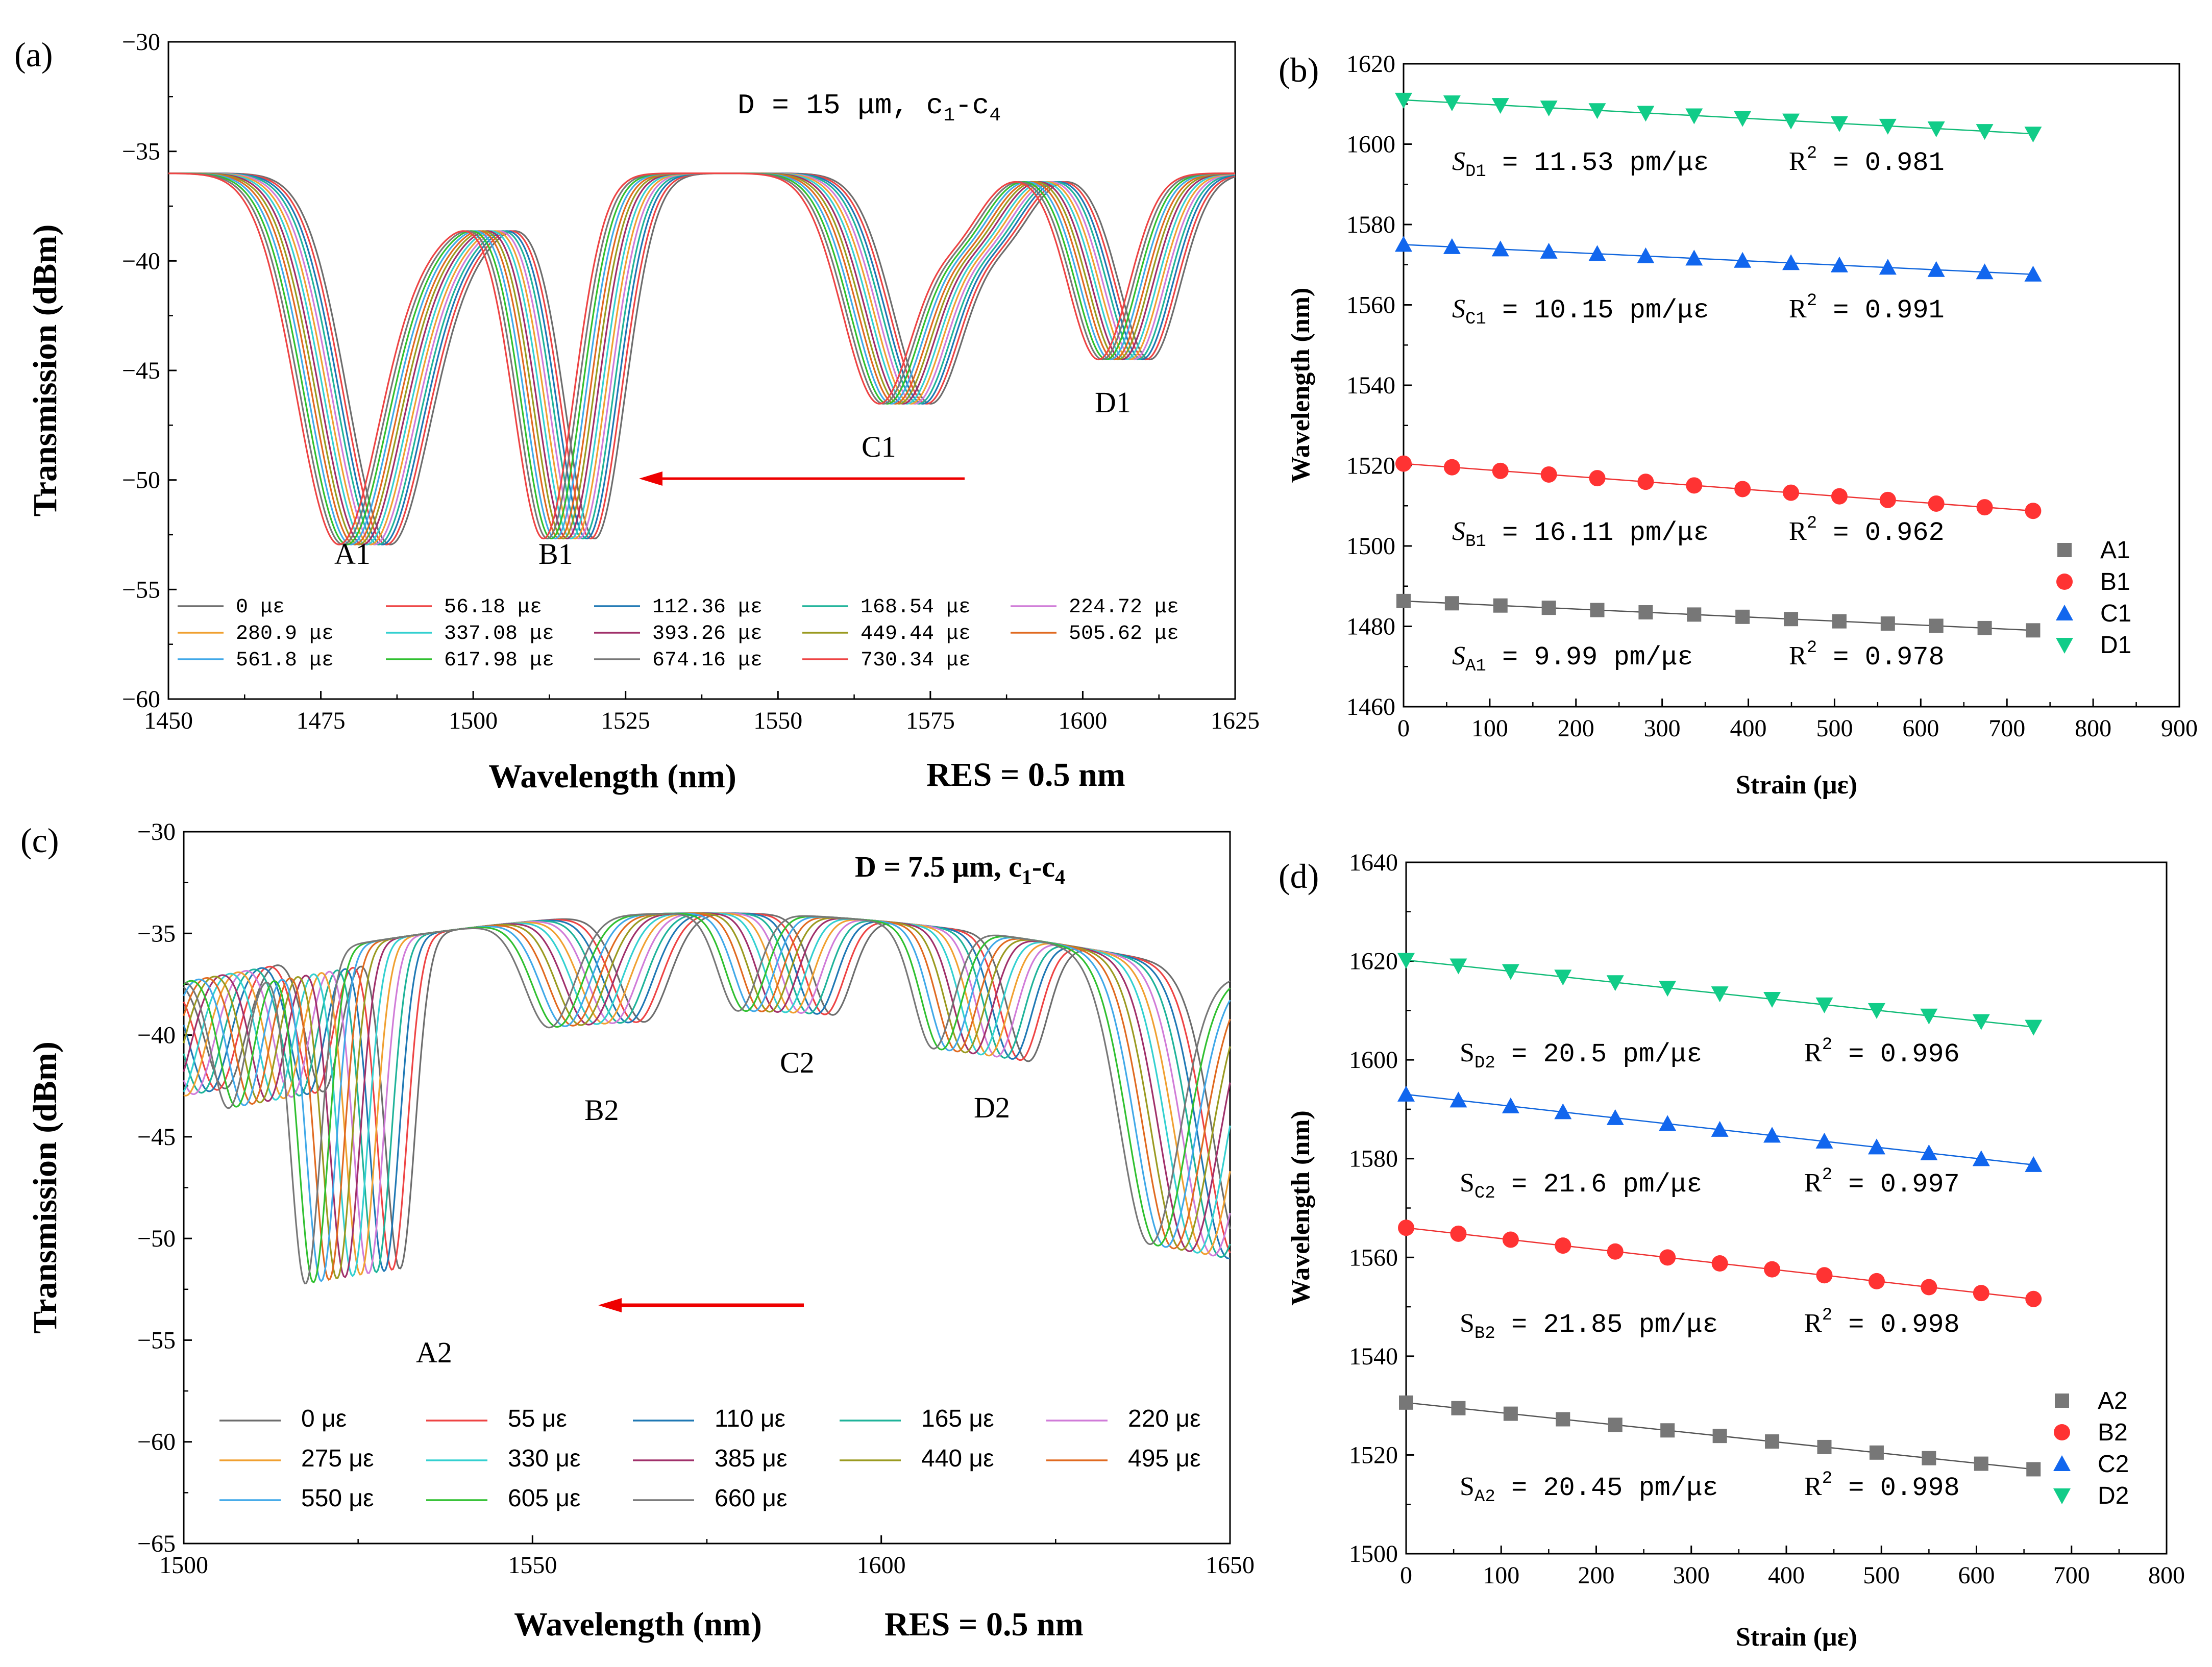 This screenshot has width=2212, height=1667. What do you see at coordinates (1370, 466) in the screenshot?
I see `y-tick-label-b: 1520` at bounding box center [1370, 466].